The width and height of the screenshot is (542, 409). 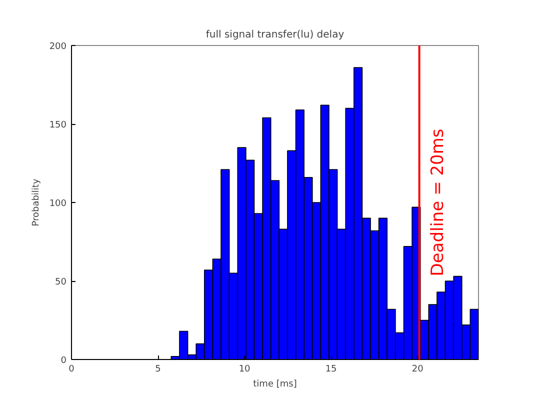 What do you see at coordinates (275, 385) in the screenshot?
I see `x-axis-title: time [ms]` at bounding box center [275, 385].